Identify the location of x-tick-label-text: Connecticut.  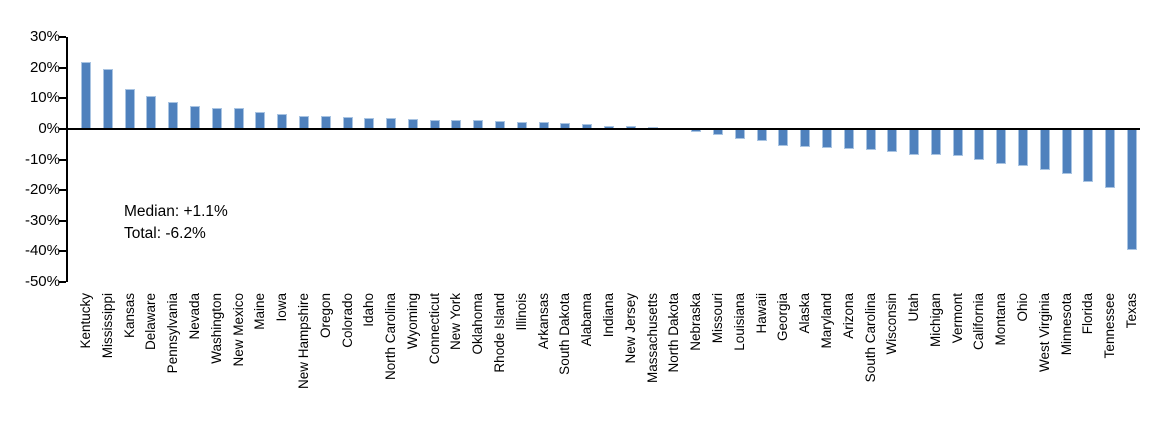
(434, 329).